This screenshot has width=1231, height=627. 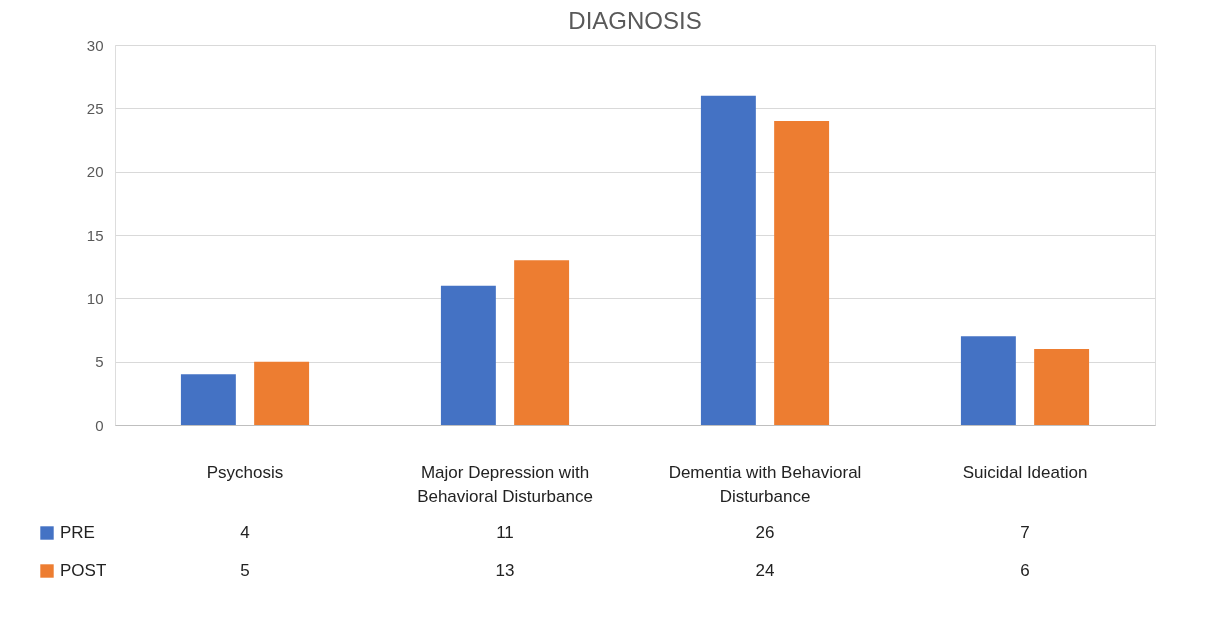 What do you see at coordinates (99, 425) in the screenshot?
I see `y-tick-label: 0` at bounding box center [99, 425].